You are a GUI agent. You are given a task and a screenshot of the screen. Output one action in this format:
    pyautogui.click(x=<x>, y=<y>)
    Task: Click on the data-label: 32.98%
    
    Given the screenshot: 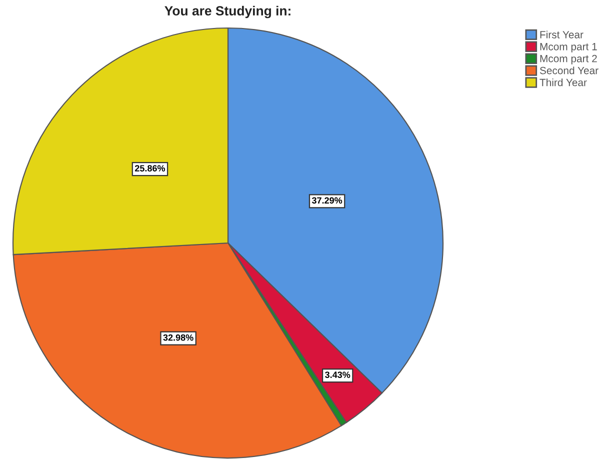 What is the action you would take?
    pyautogui.click(x=178, y=337)
    